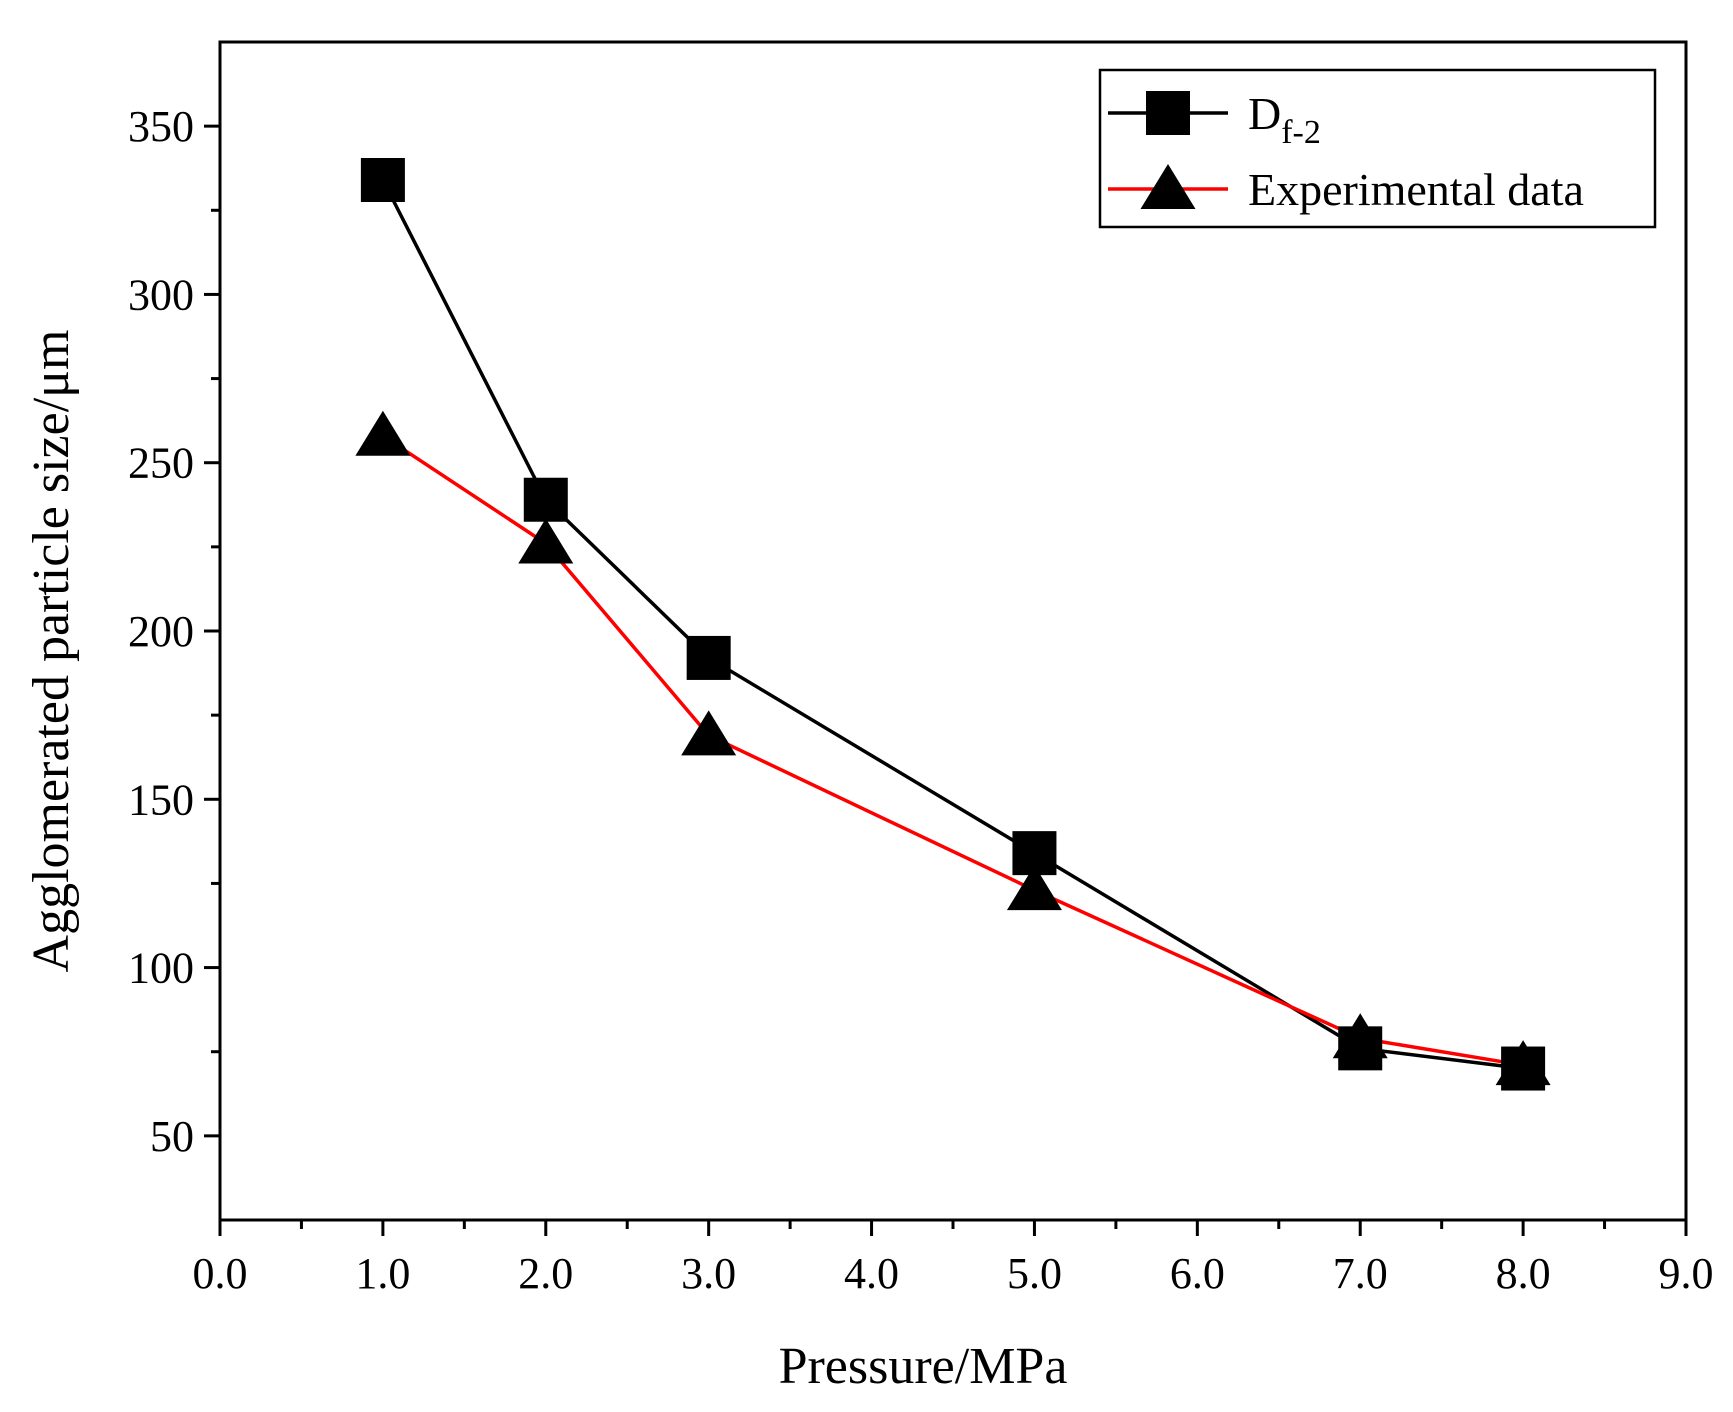  I want to click on y-tick-label: 200, so click(161, 631).